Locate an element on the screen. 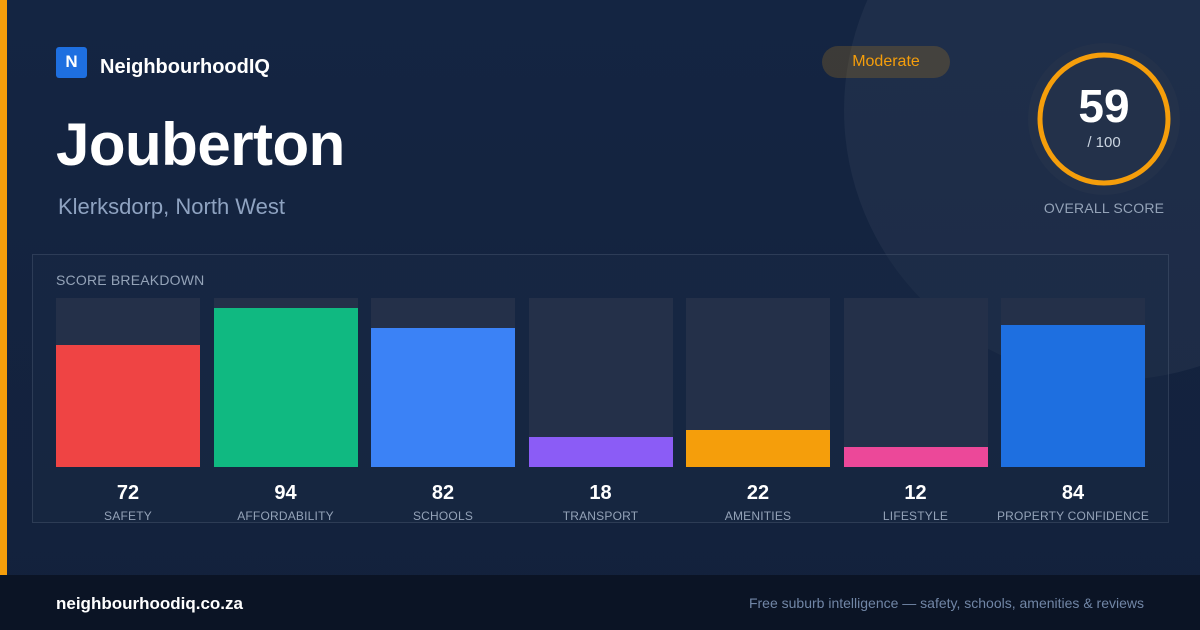 The width and height of the screenshot is (1200, 630). overall-score-value: 59 is located at coordinates (1104, 106).